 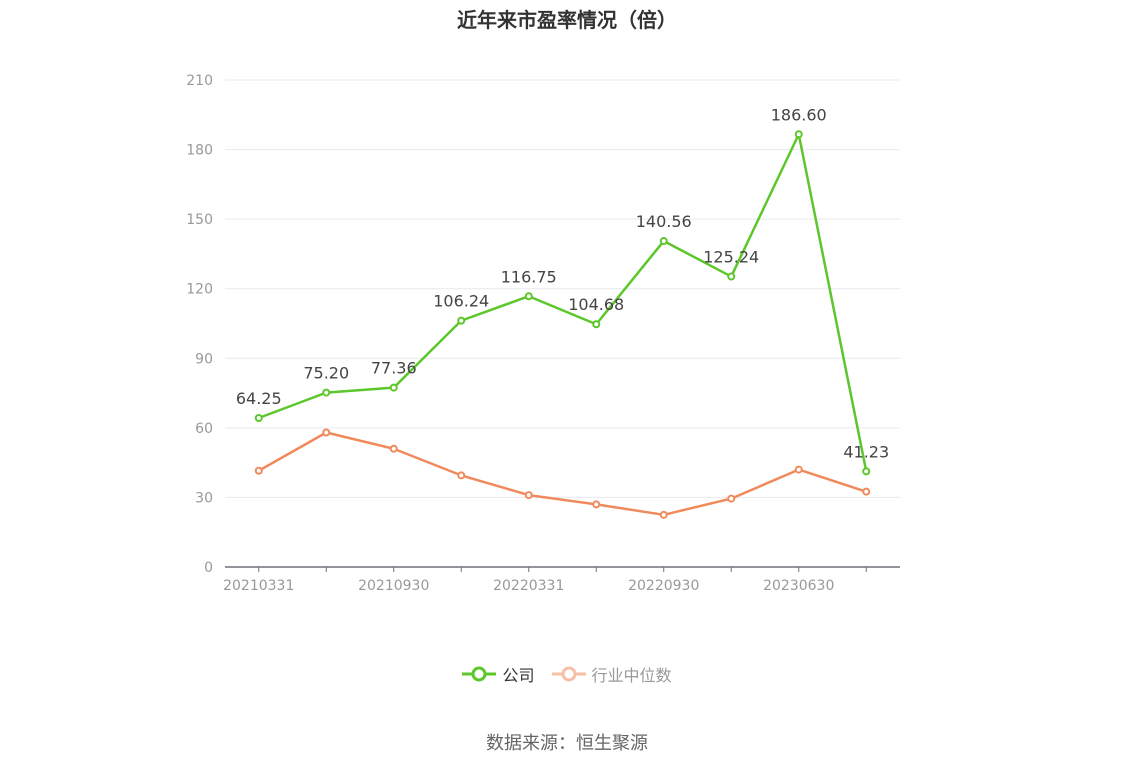 What do you see at coordinates (798, 586) in the screenshot?
I see `x-tick-label: 20230630` at bounding box center [798, 586].